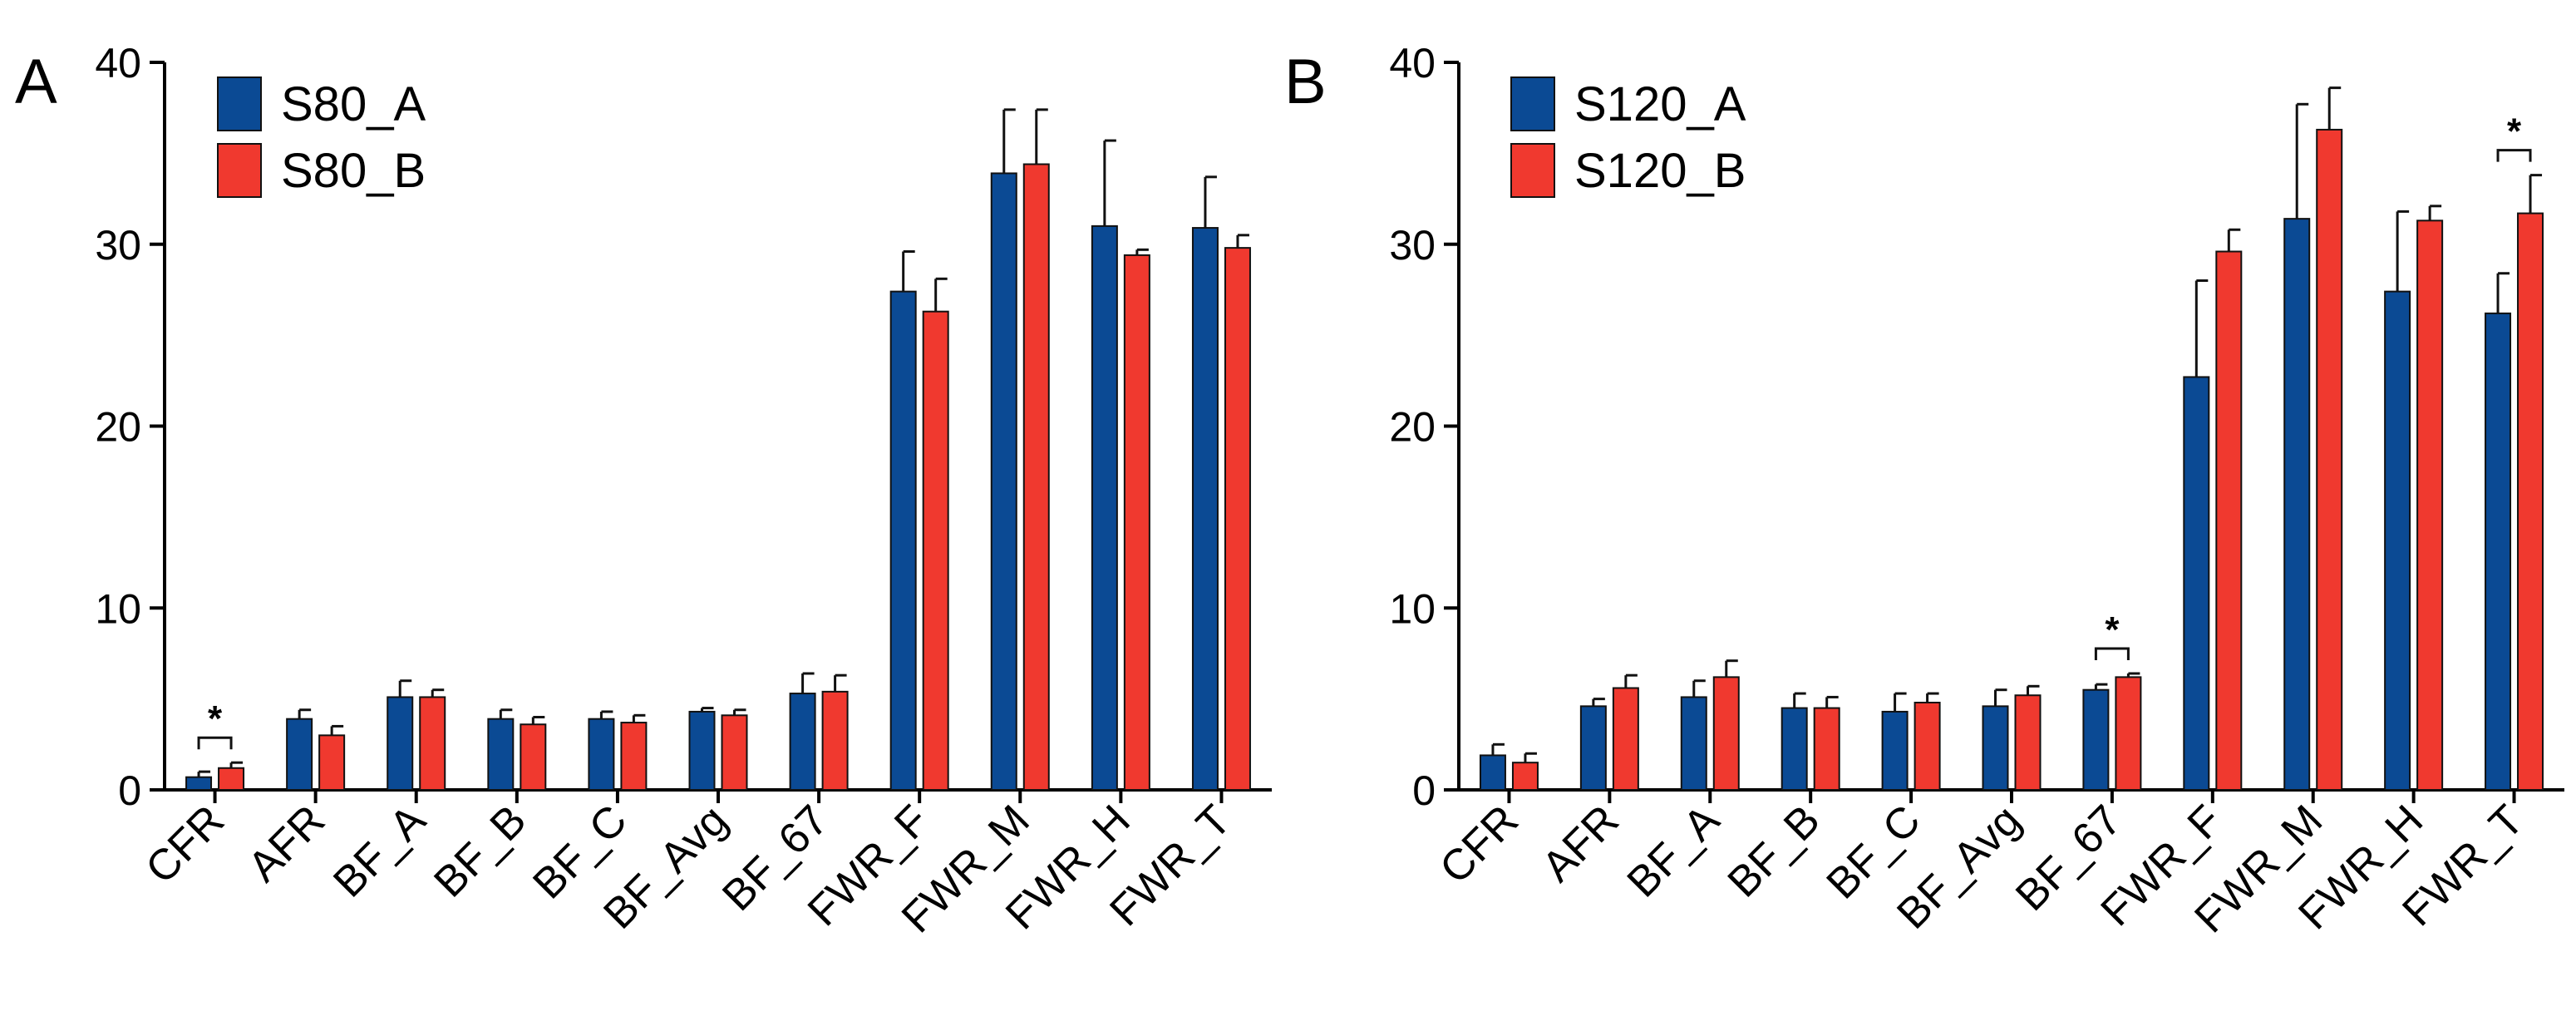 Image resolution: width=2576 pixels, height=1031 pixels. I want to click on legend-label: S80_A, so click(353, 104).